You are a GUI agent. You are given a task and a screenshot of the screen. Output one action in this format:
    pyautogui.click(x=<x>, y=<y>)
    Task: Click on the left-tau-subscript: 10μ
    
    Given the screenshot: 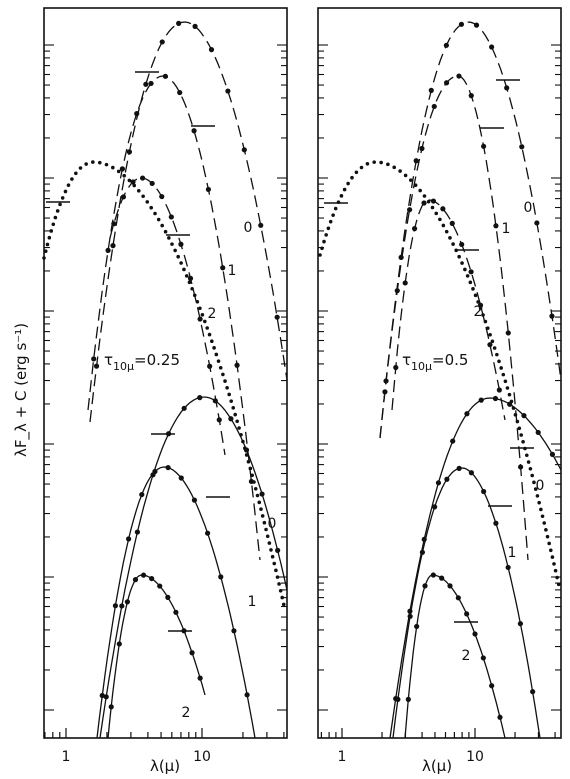 What is the action you would take?
    pyautogui.click(x=123, y=366)
    